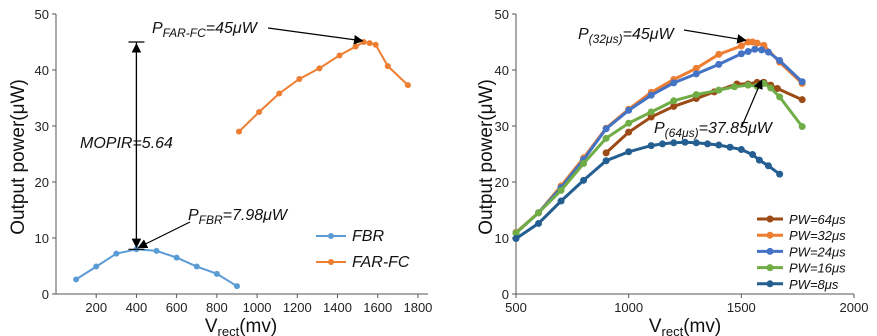 This screenshot has height=336, width=877. Describe the element at coordinates (817, 235) in the screenshot. I see `right-legend-label: PW=32μs` at that location.